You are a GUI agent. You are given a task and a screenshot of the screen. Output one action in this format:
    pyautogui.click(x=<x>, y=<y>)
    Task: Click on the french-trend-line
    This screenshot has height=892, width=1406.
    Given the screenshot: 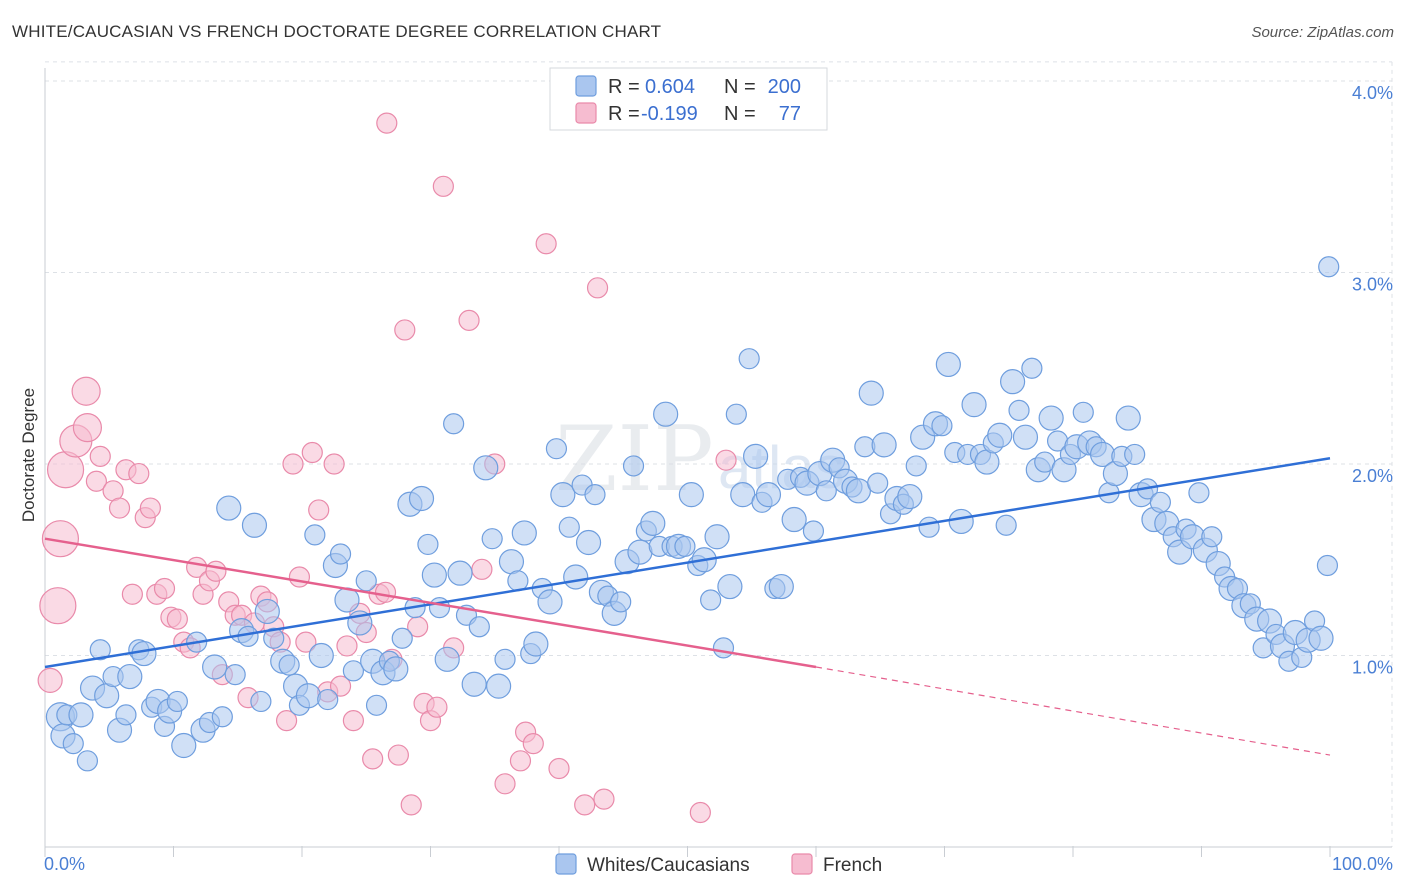 What is the action you would take?
    pyautogui.click(x=430, y=603)
    